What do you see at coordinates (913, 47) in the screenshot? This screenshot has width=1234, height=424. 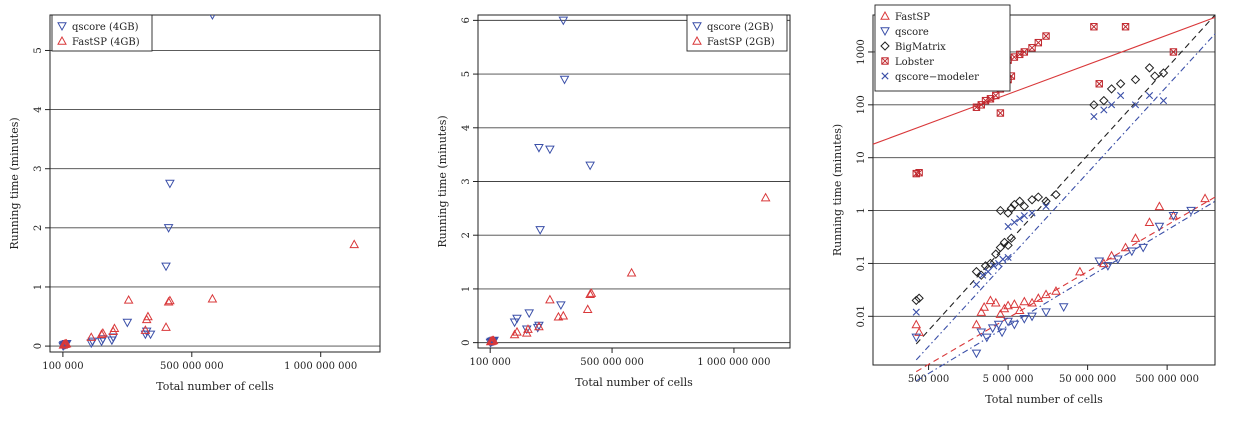 I see `legend-item: BigMatrix` at bounding box center [913, 47].